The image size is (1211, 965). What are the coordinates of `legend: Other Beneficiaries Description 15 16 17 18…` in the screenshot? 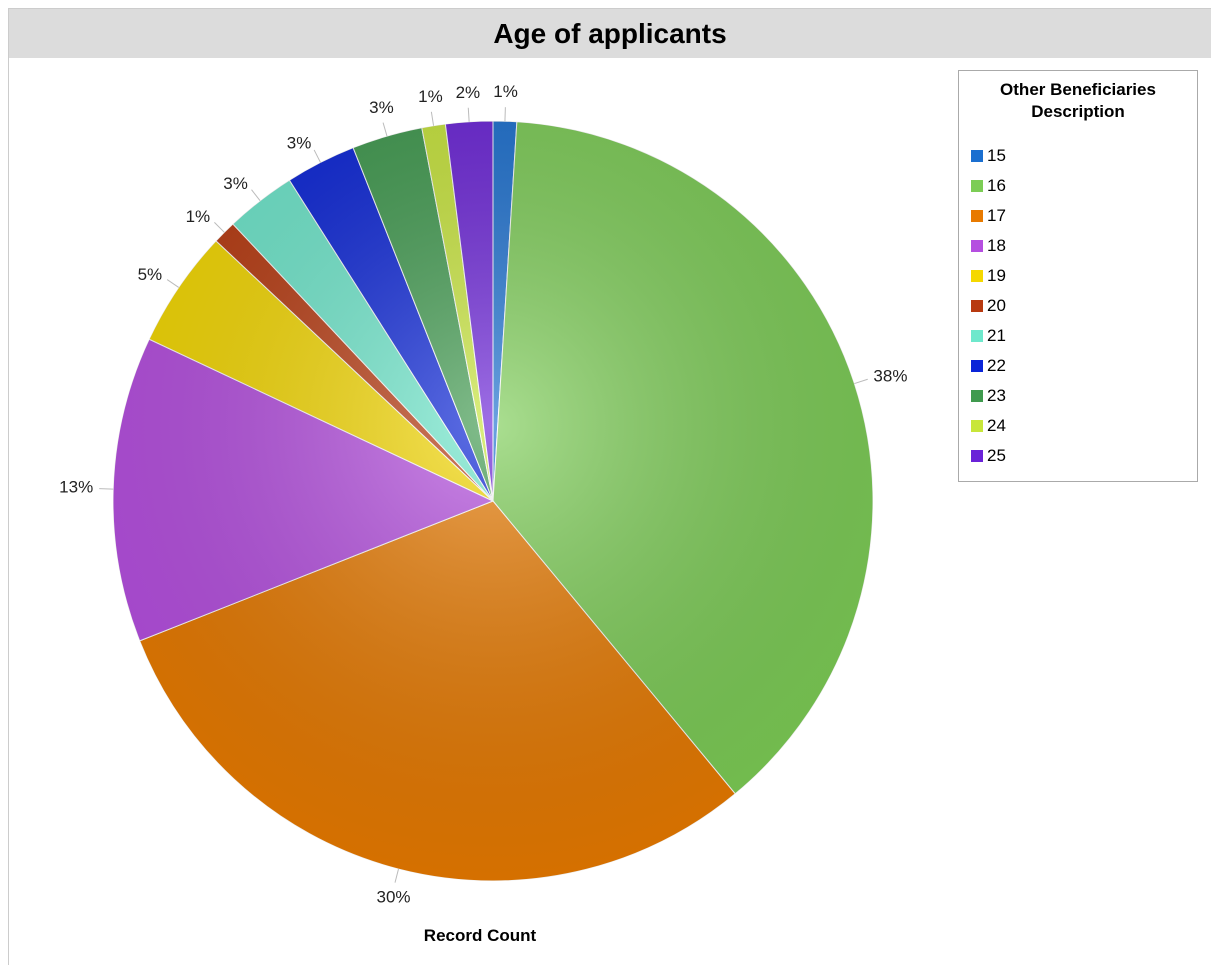 It's located at (1078, 276).